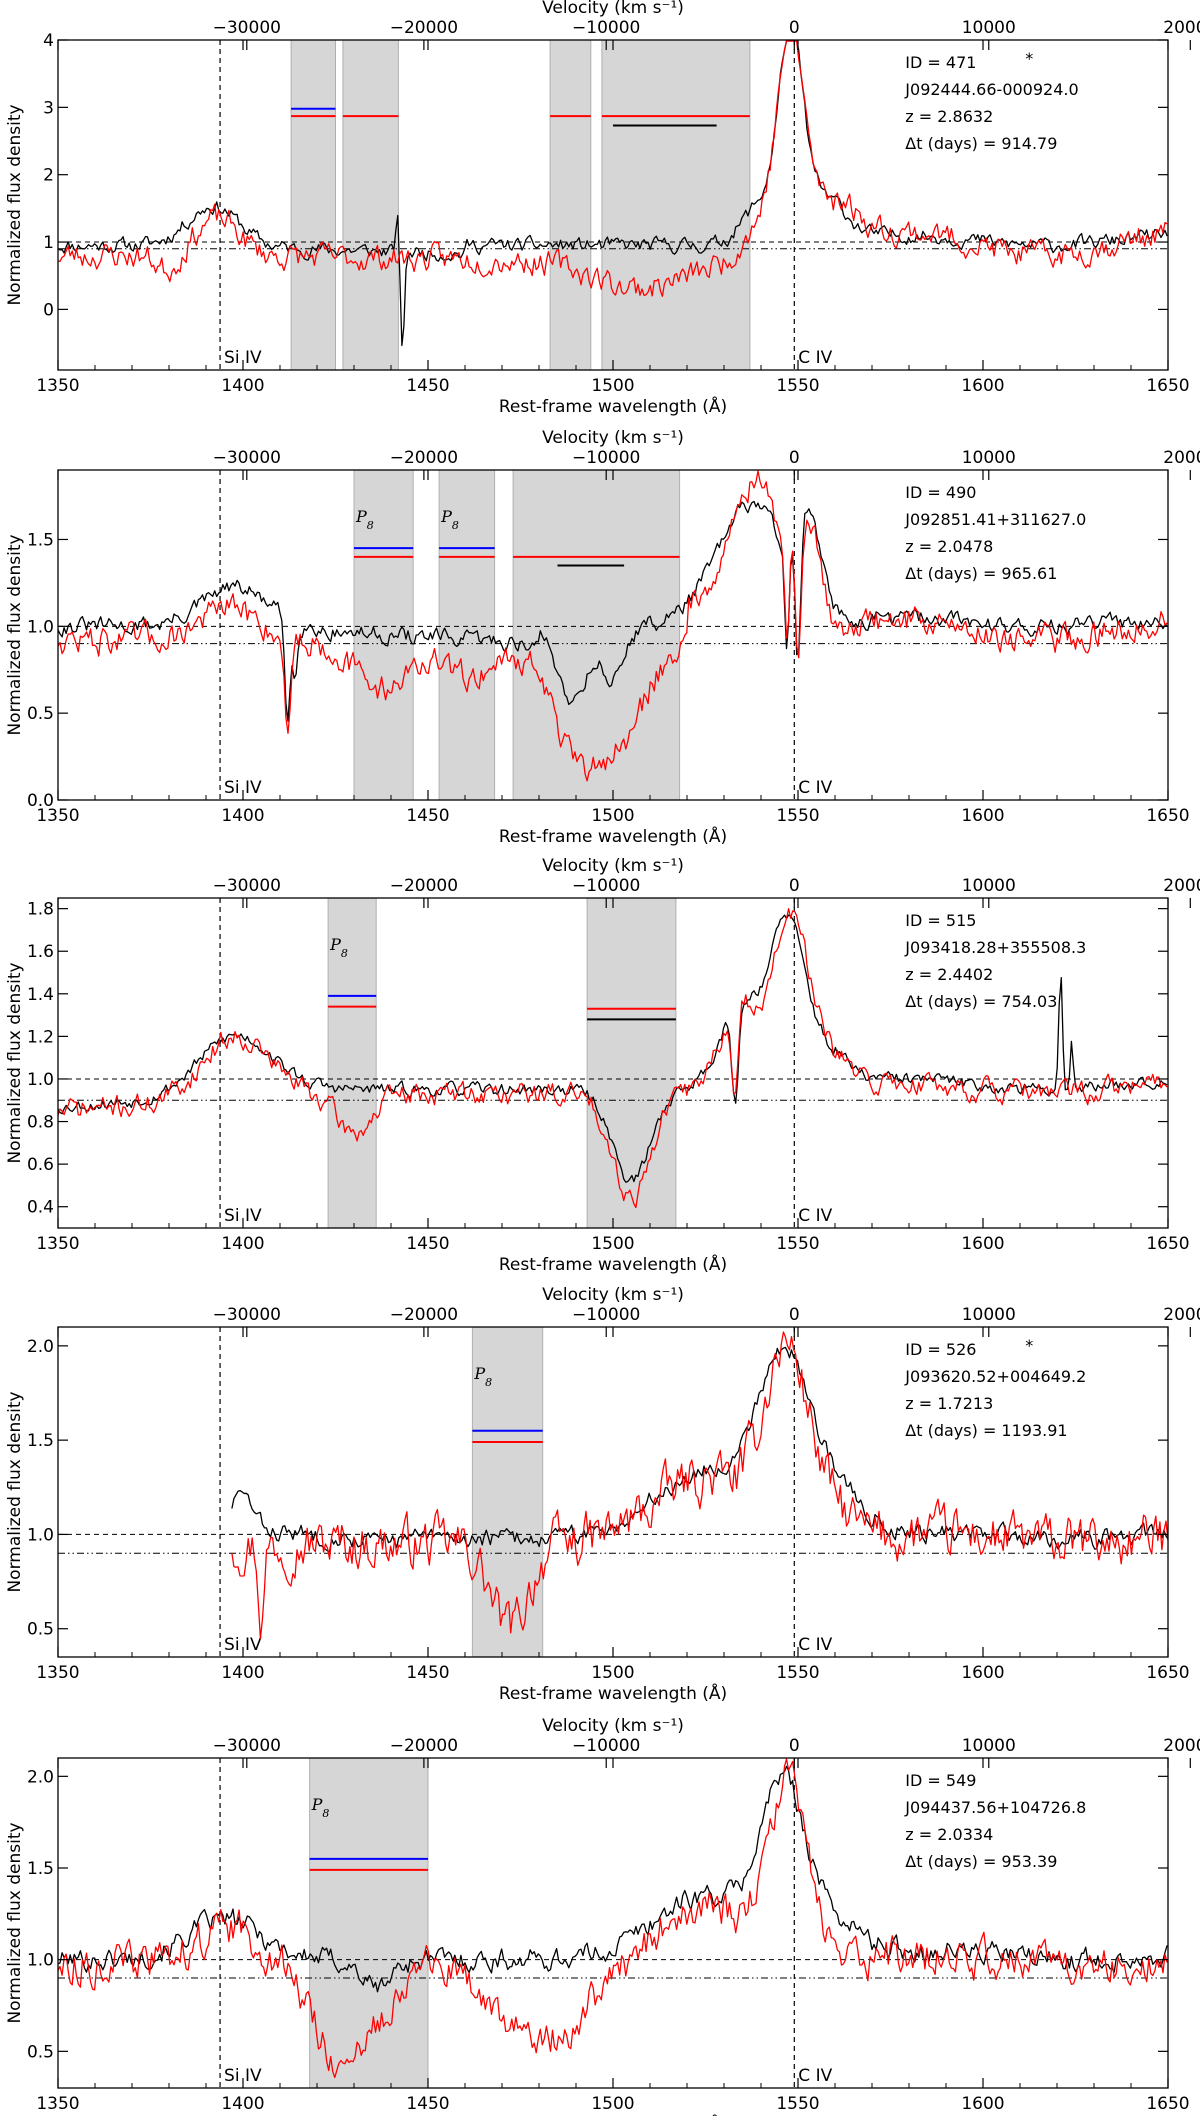 The width and height of the screenshot is (1200, 2116). I want to click on y-tick-label: 0.5, so click(40, 1630).